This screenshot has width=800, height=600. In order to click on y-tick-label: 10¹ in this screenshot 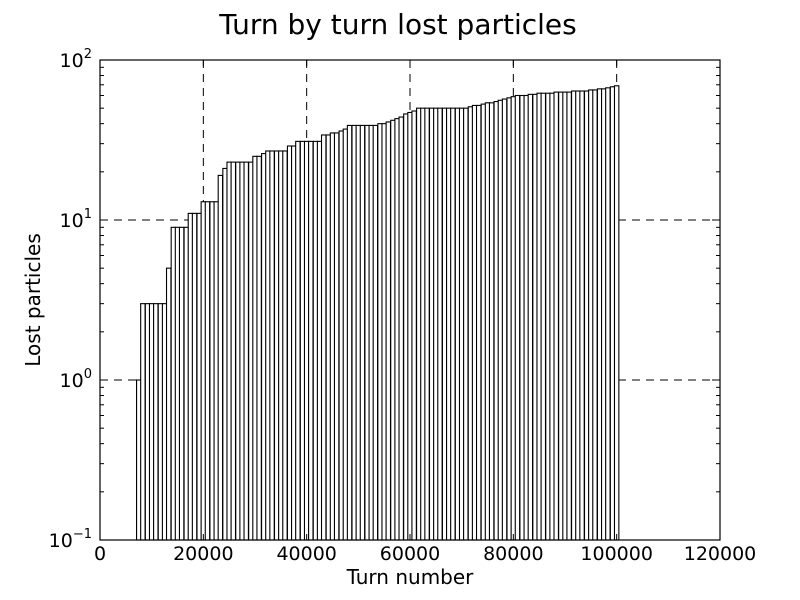, I will do `click(76, 219)`.